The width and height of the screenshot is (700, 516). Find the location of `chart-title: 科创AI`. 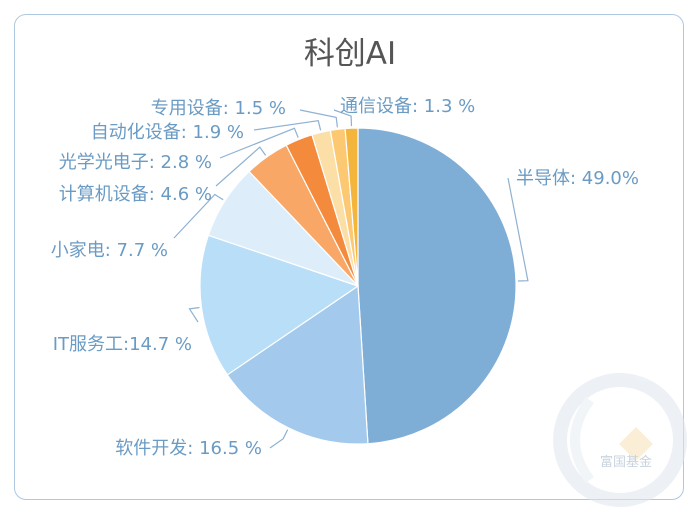

chart-title: 科创AI is located at coordinates (350, 54).